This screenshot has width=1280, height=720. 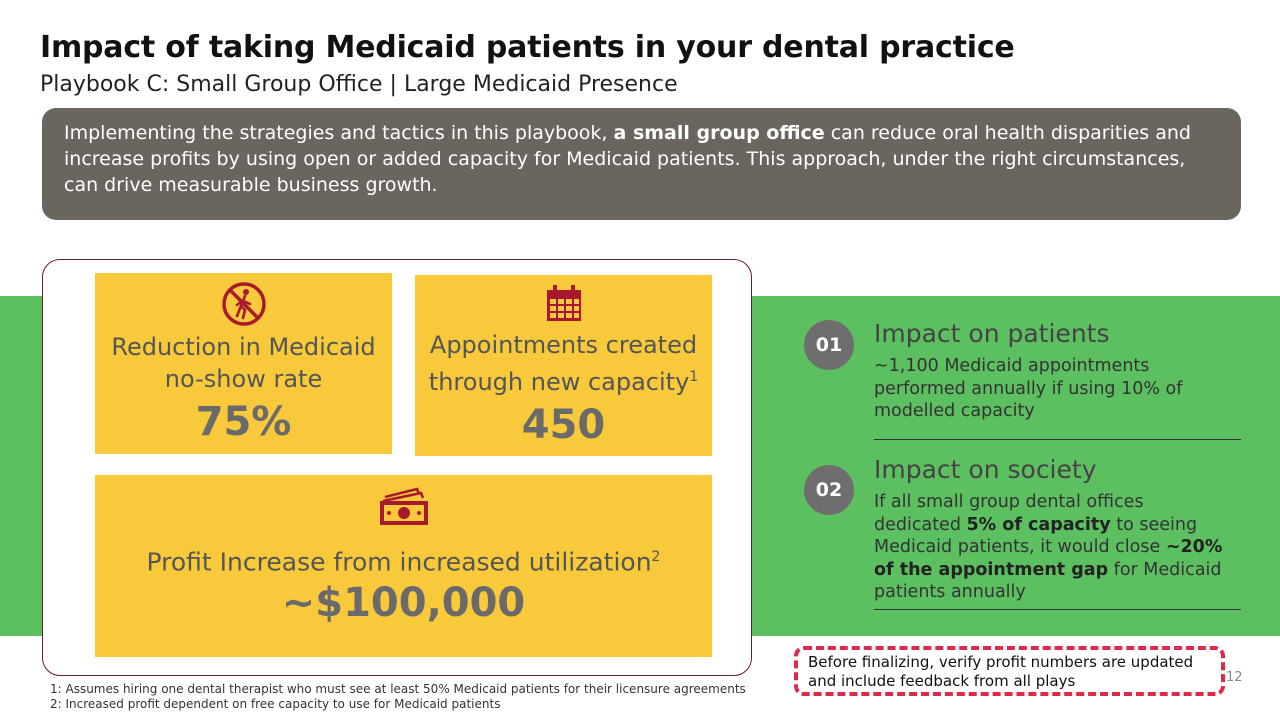 I want to click on noshow-tile: Reduction in Medicaid no-show rate 75%, so click(x=243, y=363).